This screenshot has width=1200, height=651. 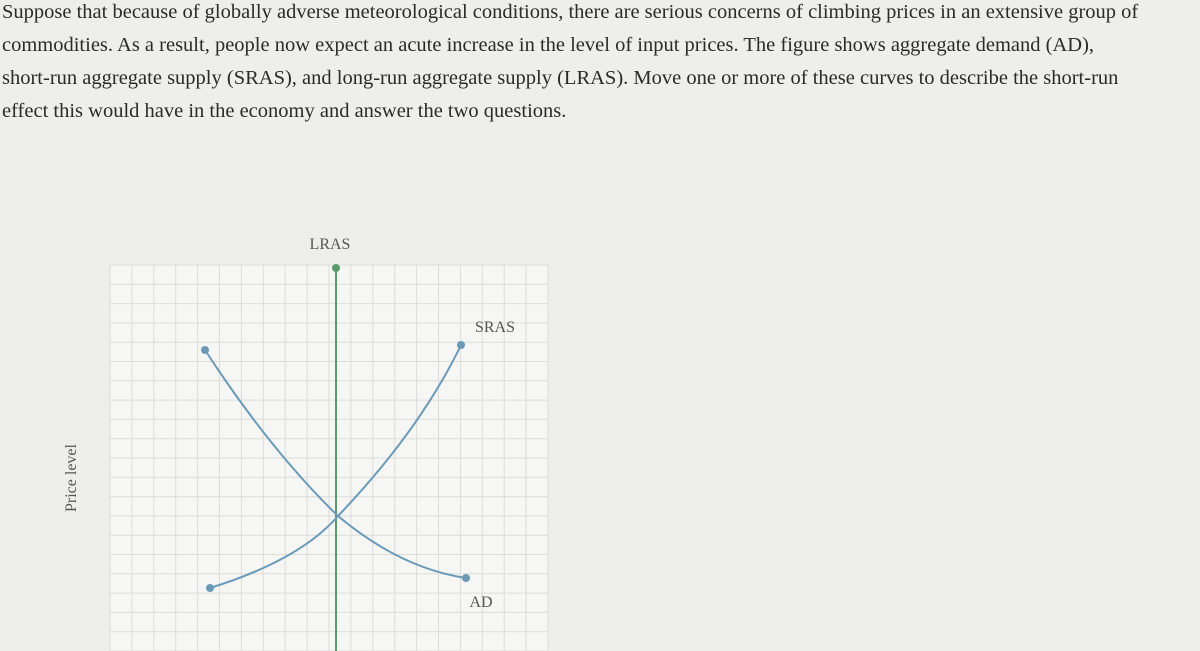 I want to click on lras-curve: LRAS, so click(x=330, y=443).